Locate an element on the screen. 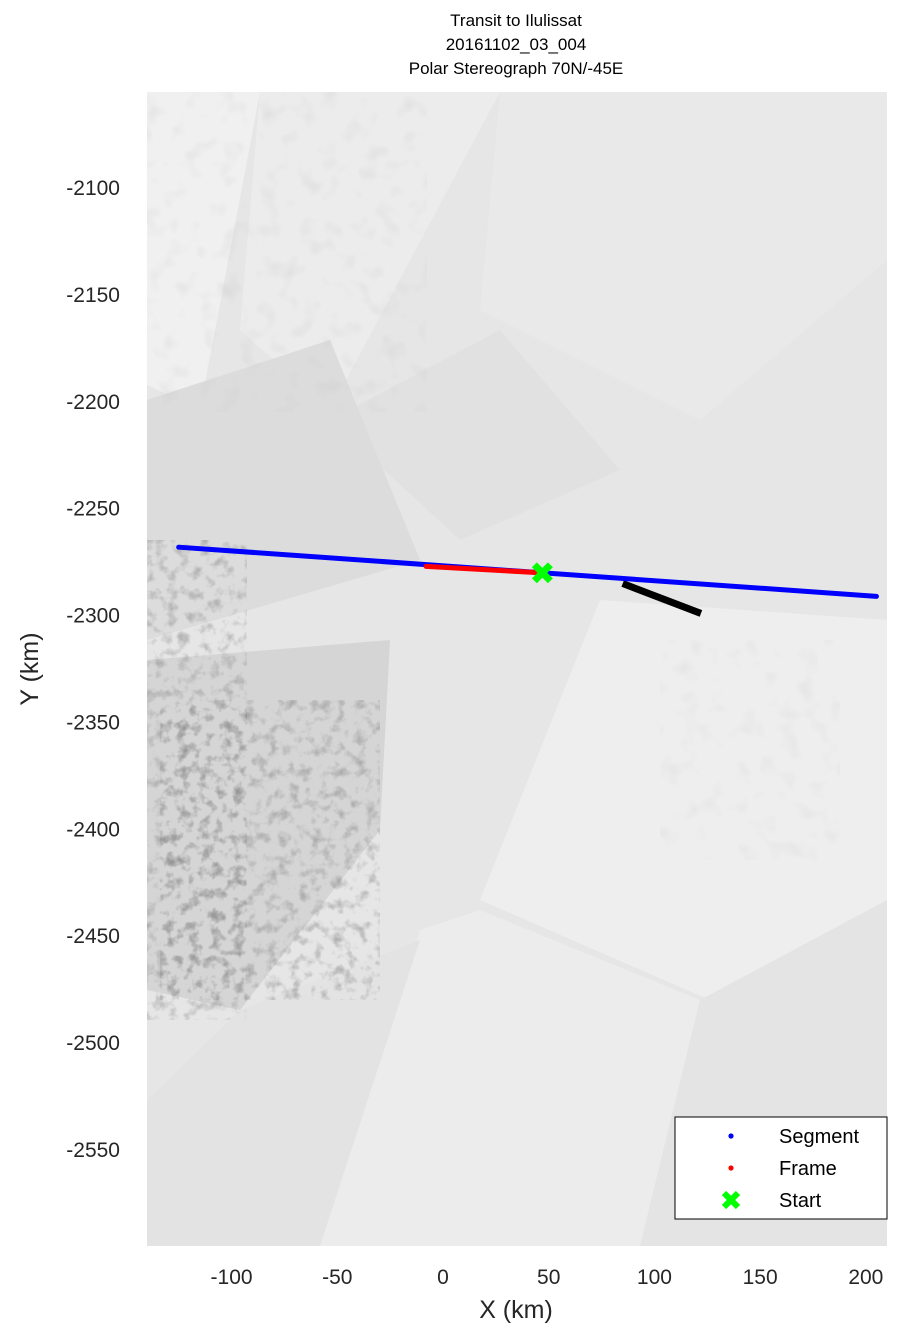  flight-tracks is located at coordinates (527, 580).